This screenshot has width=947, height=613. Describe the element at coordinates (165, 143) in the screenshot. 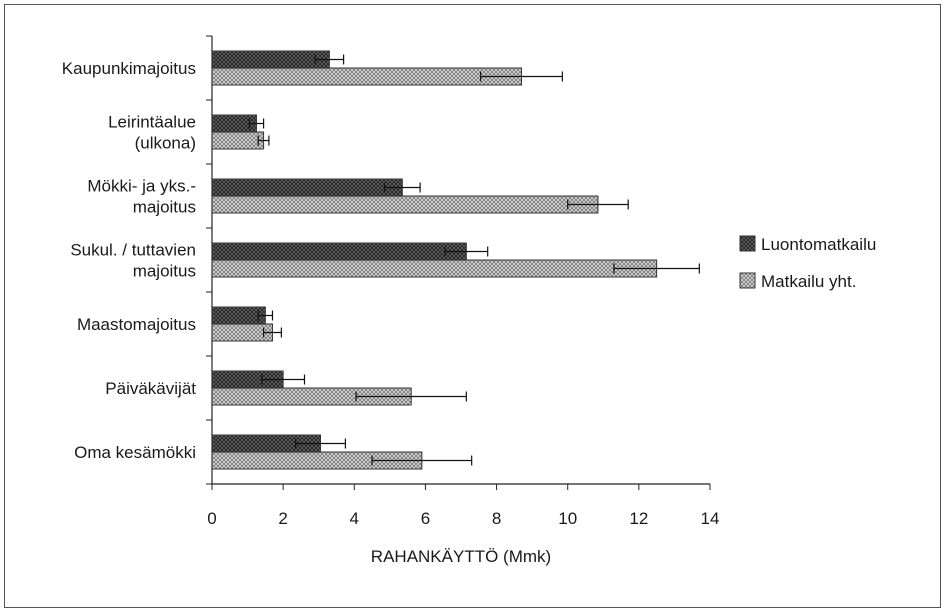

I see `category-label: (ulkona)` at that location.